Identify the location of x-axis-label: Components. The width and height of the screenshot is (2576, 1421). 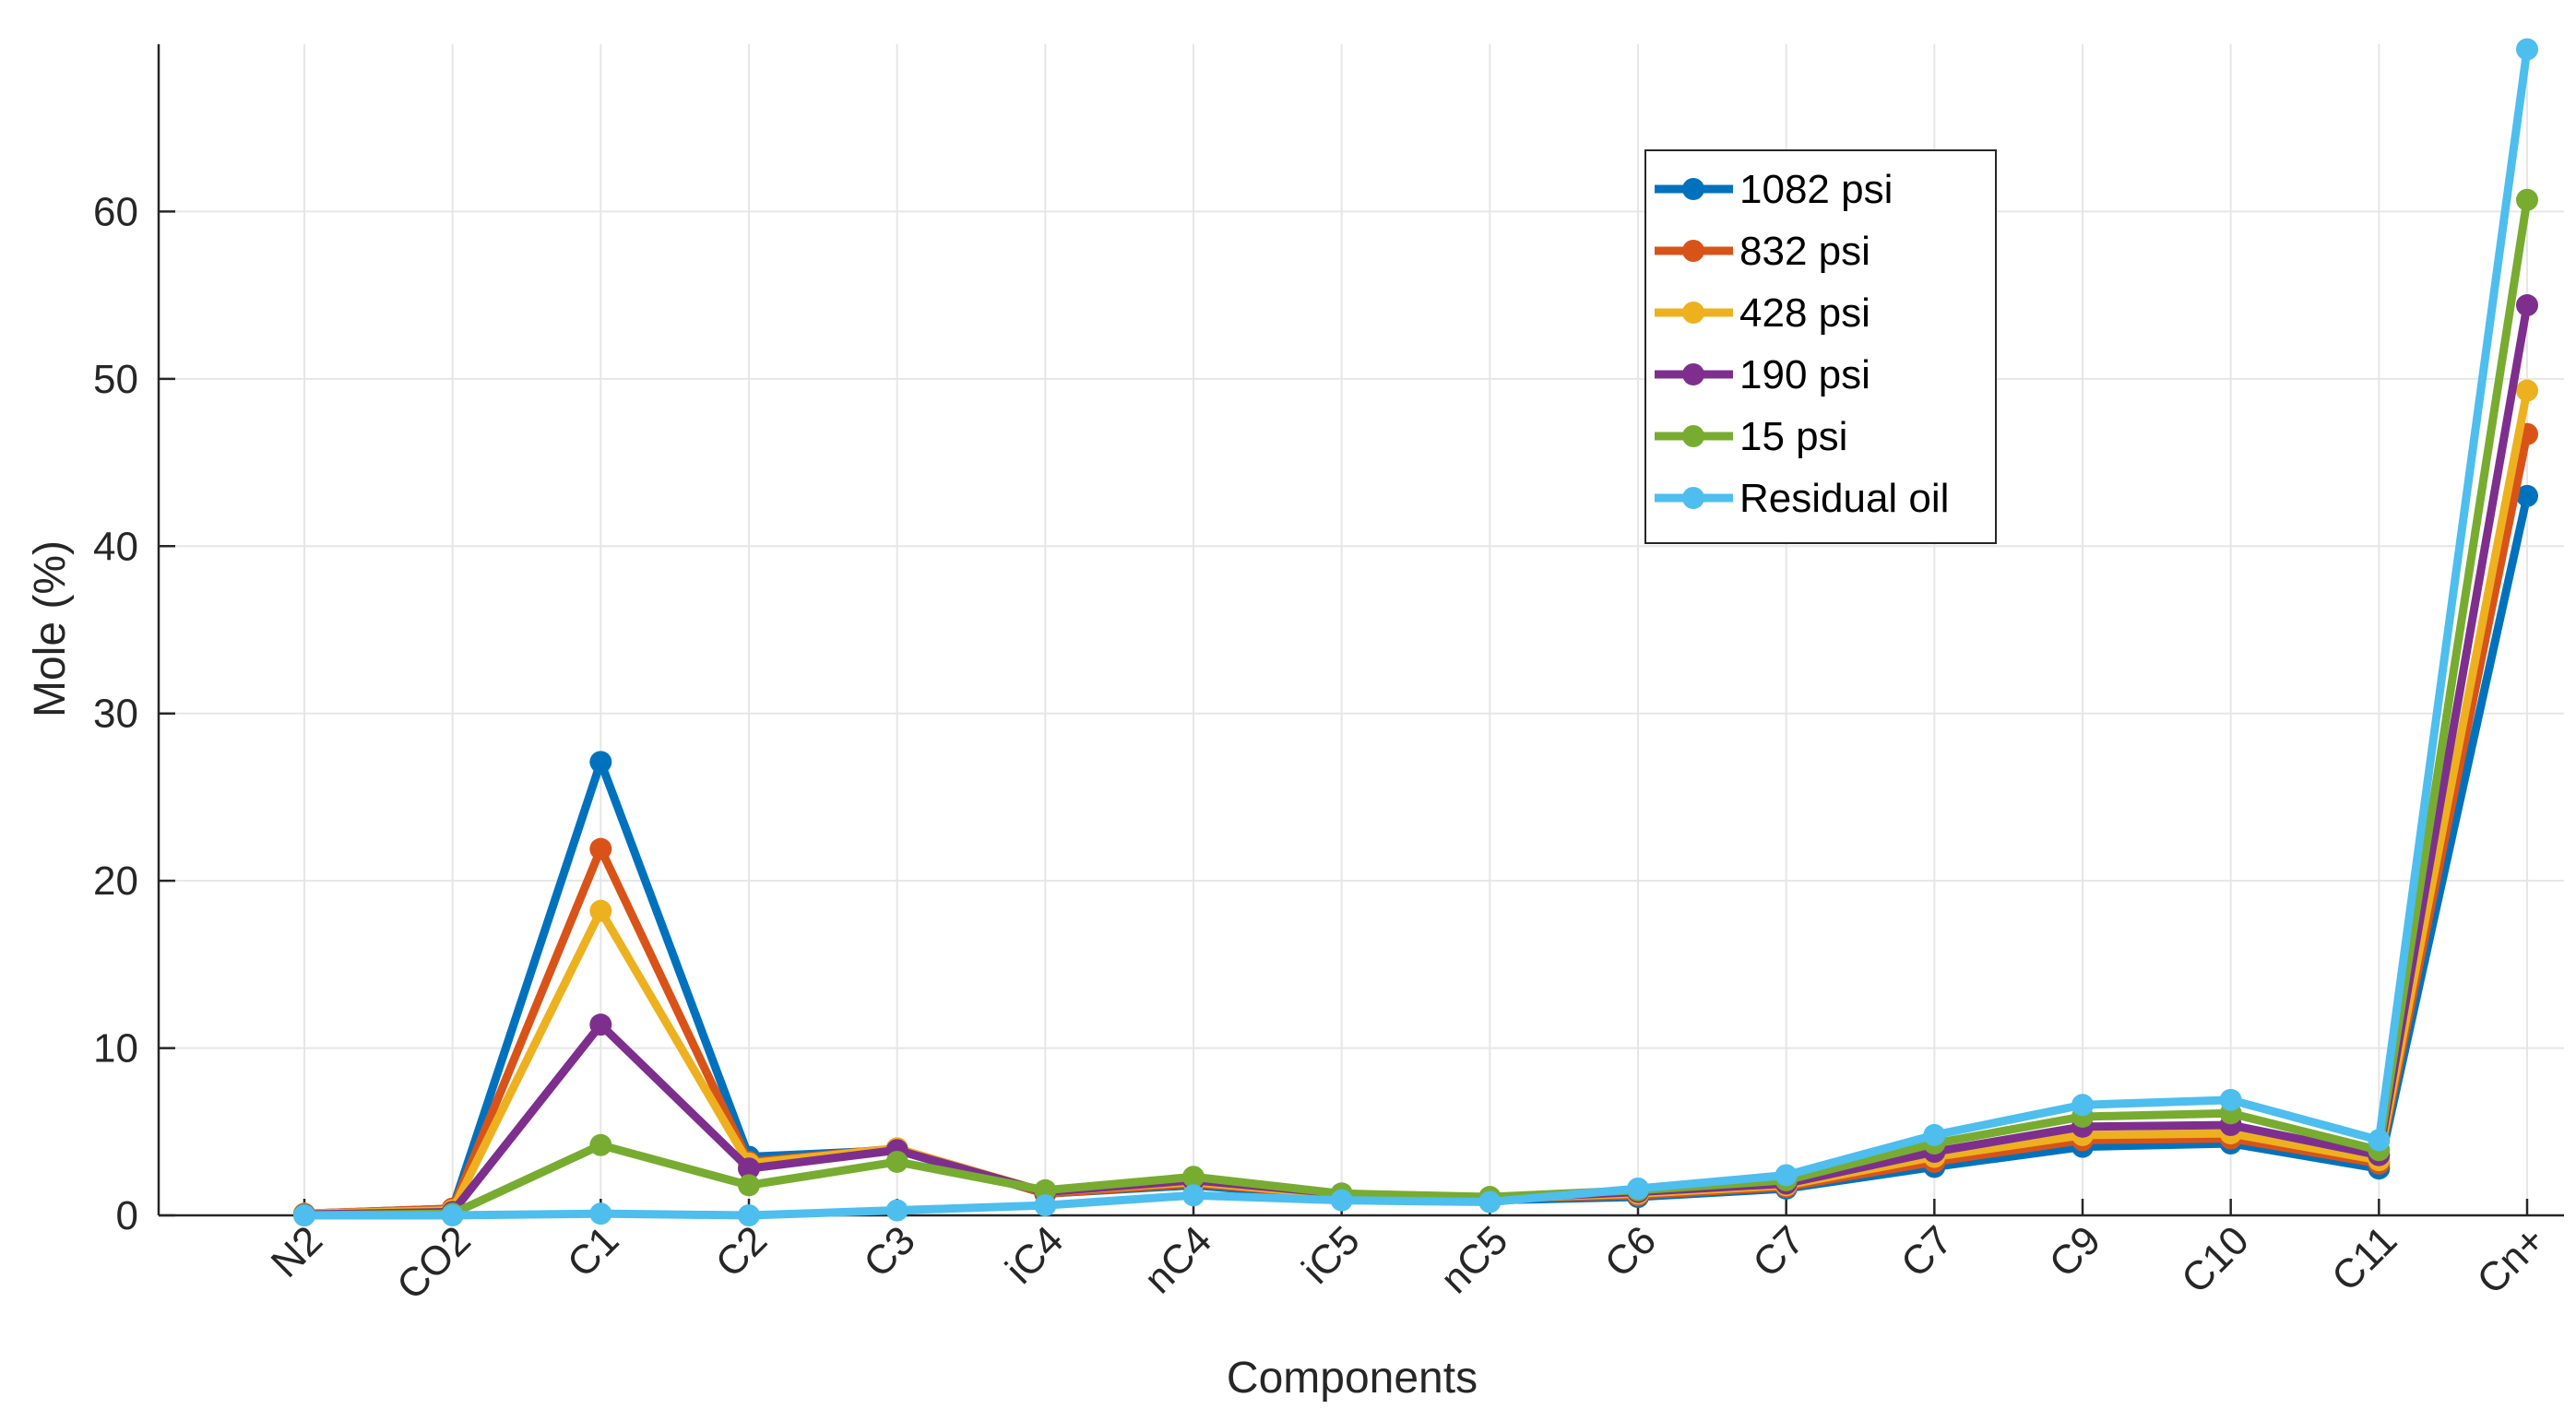
(1352, 1378).